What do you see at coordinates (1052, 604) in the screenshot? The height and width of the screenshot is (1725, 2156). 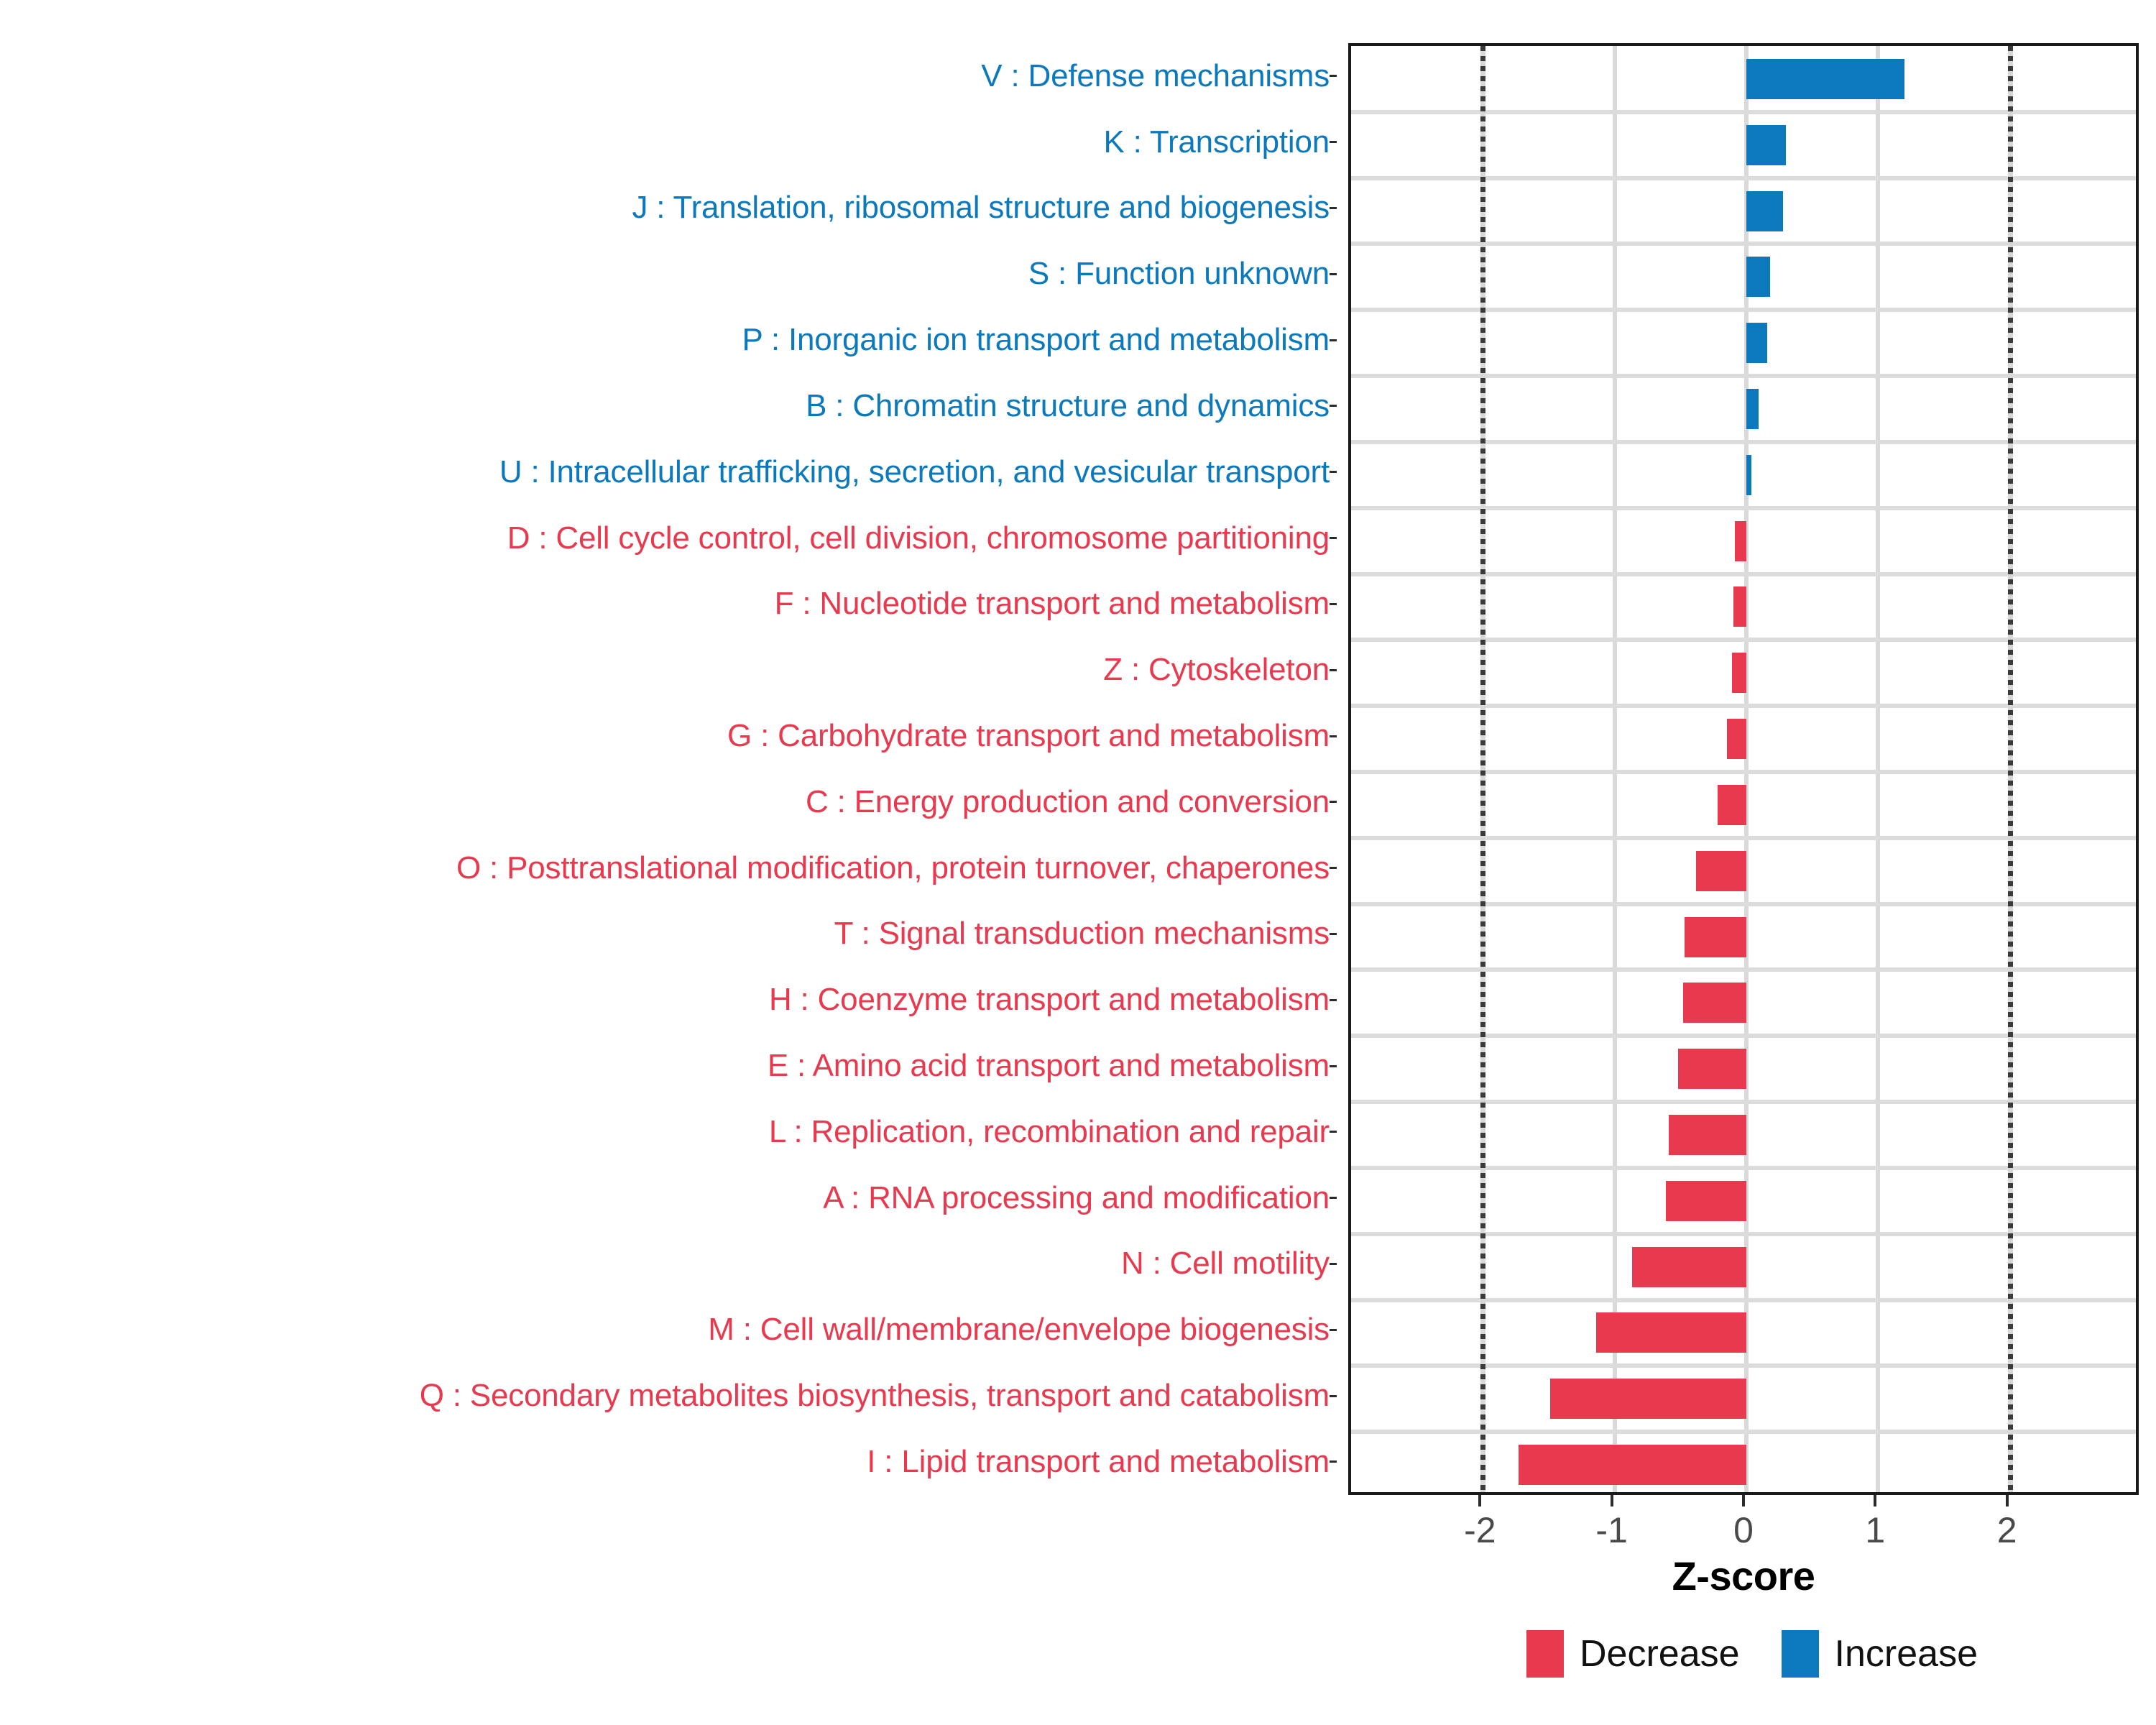 I see `category-label: F : Nucleotide transport and metabolism` at bounding box center [1052, 604].